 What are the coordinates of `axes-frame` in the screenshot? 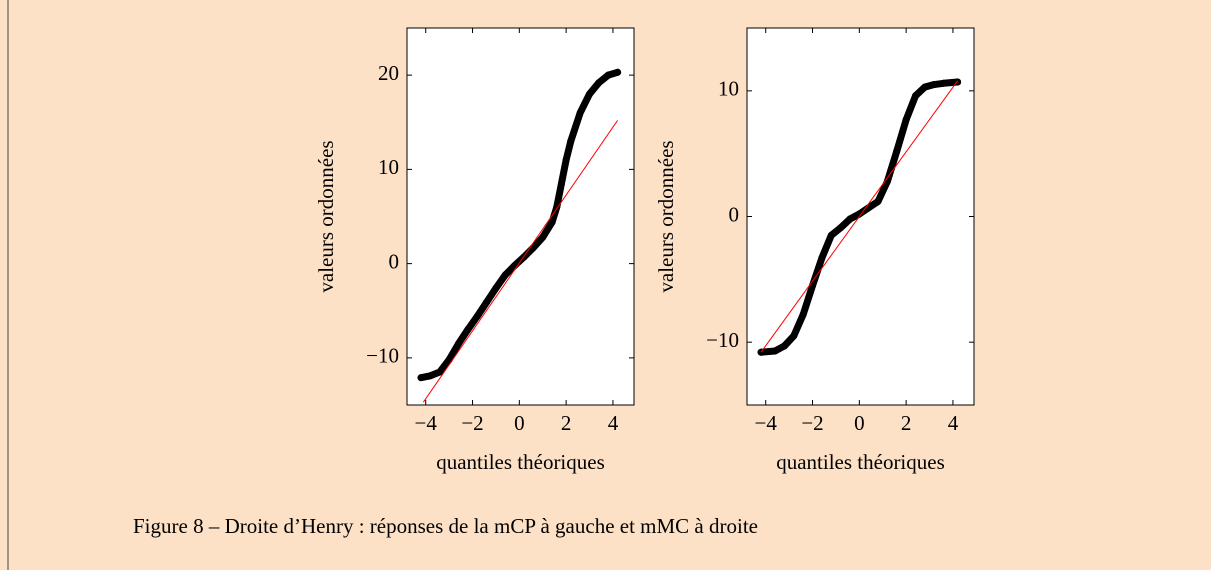 It's located at (520, 216).